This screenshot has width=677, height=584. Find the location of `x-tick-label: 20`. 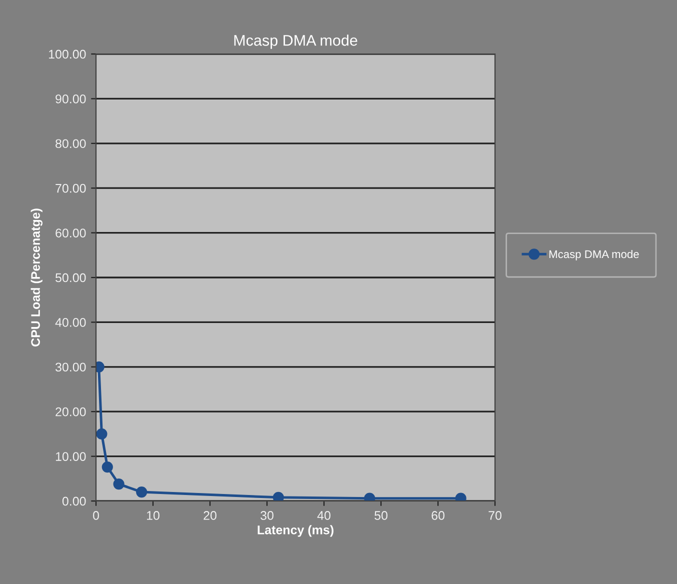

x-tick-label: 20 is located at coordinates (210, 515).